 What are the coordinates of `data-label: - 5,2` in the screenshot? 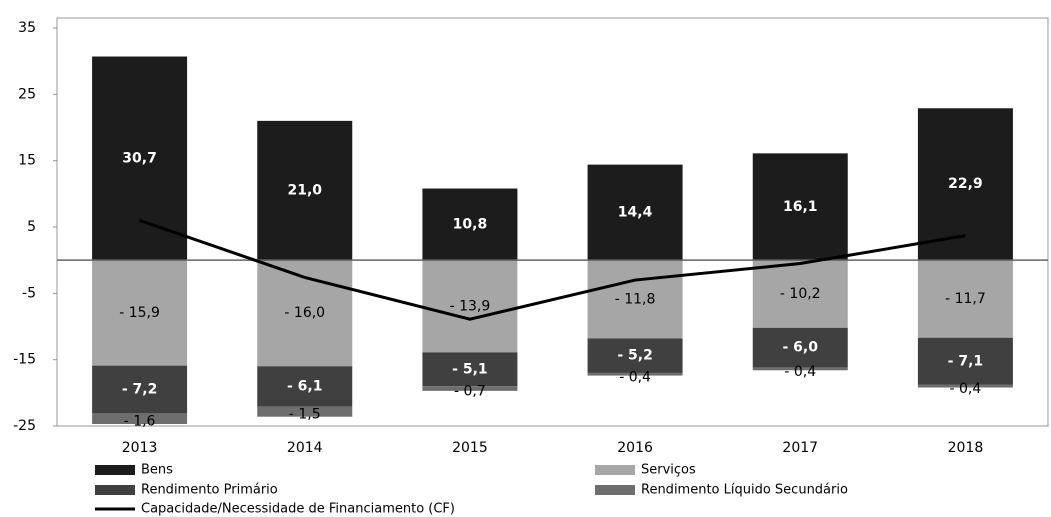 It's located at (635, 356).